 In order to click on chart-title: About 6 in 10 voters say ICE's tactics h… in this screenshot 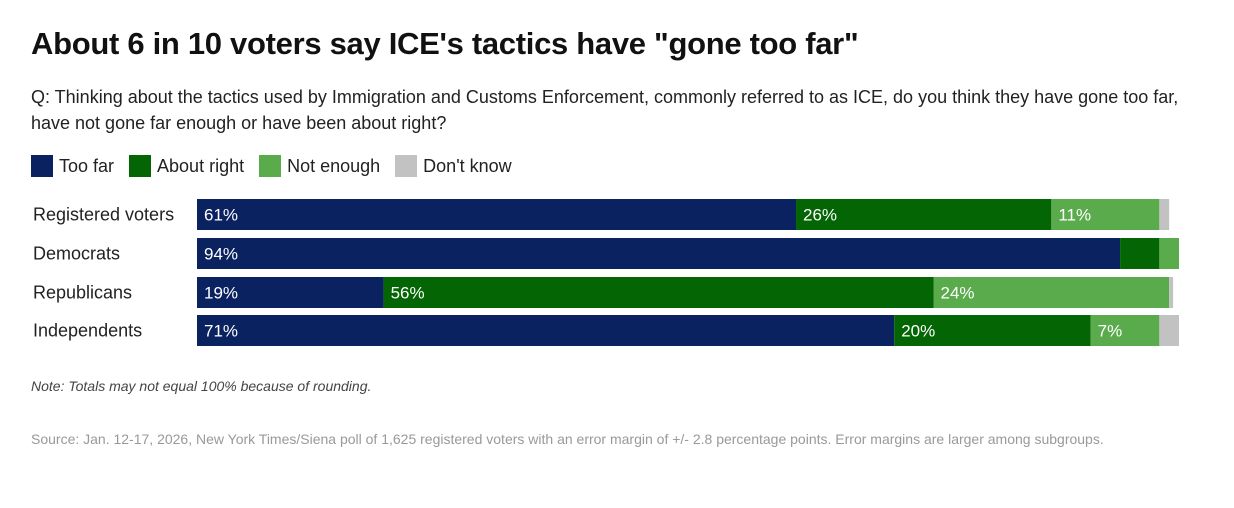, I will do `click(445, 43)`.